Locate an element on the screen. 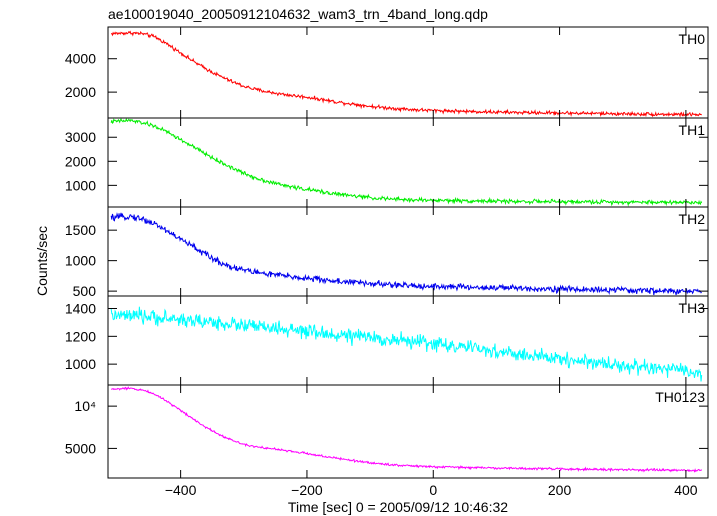 Image resolution: width=717 pixels, height=516 pixels. panel-label-th1: TH1 is located at coordinates (692, 130).